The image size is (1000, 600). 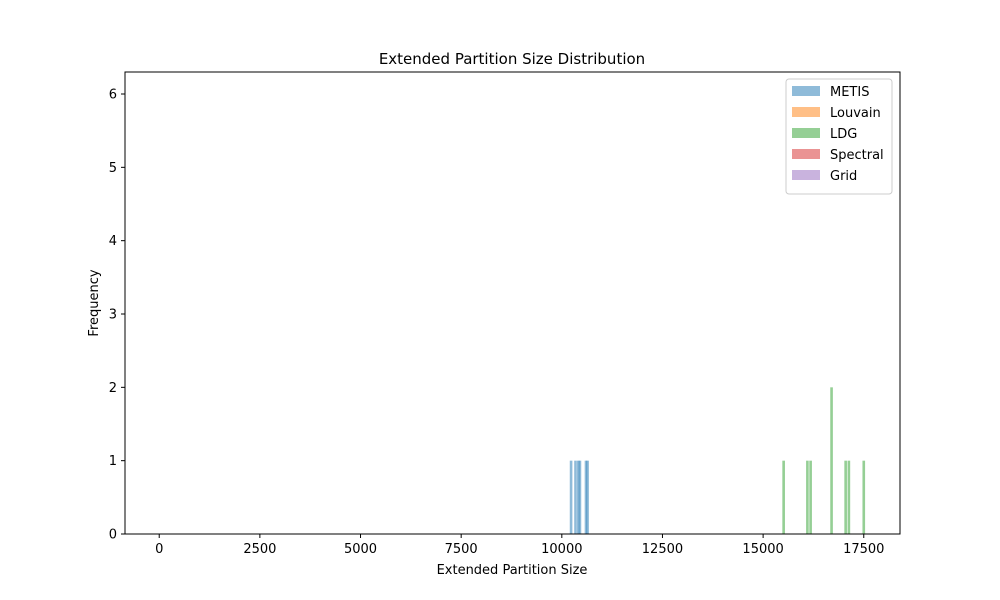 What do you see at coordinates (806, 112) in the screenshot?
I see `legend-swatch-louvain` at bounding box center [806, 112].